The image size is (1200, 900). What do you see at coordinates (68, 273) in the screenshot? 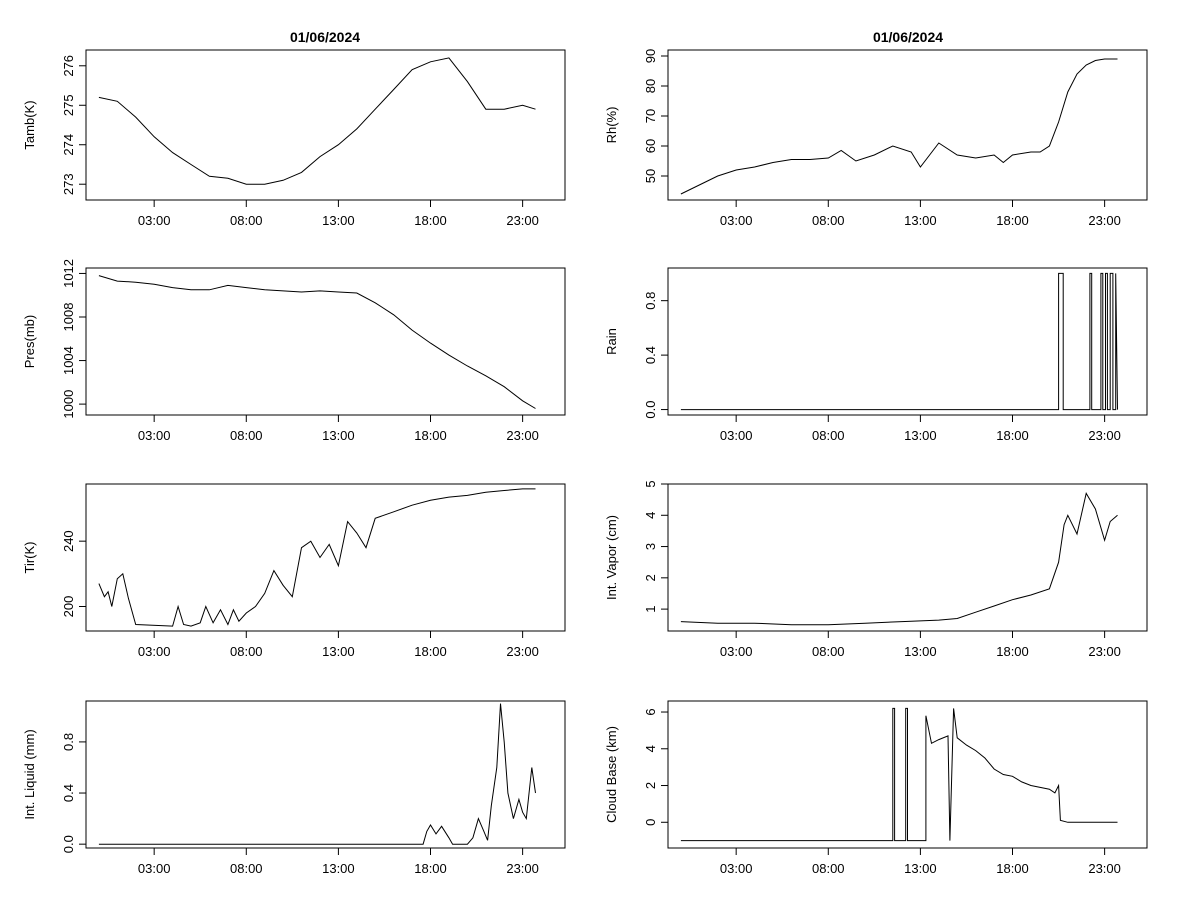
I see `y-tick-label: 1012` at bounding box center [68, 273].